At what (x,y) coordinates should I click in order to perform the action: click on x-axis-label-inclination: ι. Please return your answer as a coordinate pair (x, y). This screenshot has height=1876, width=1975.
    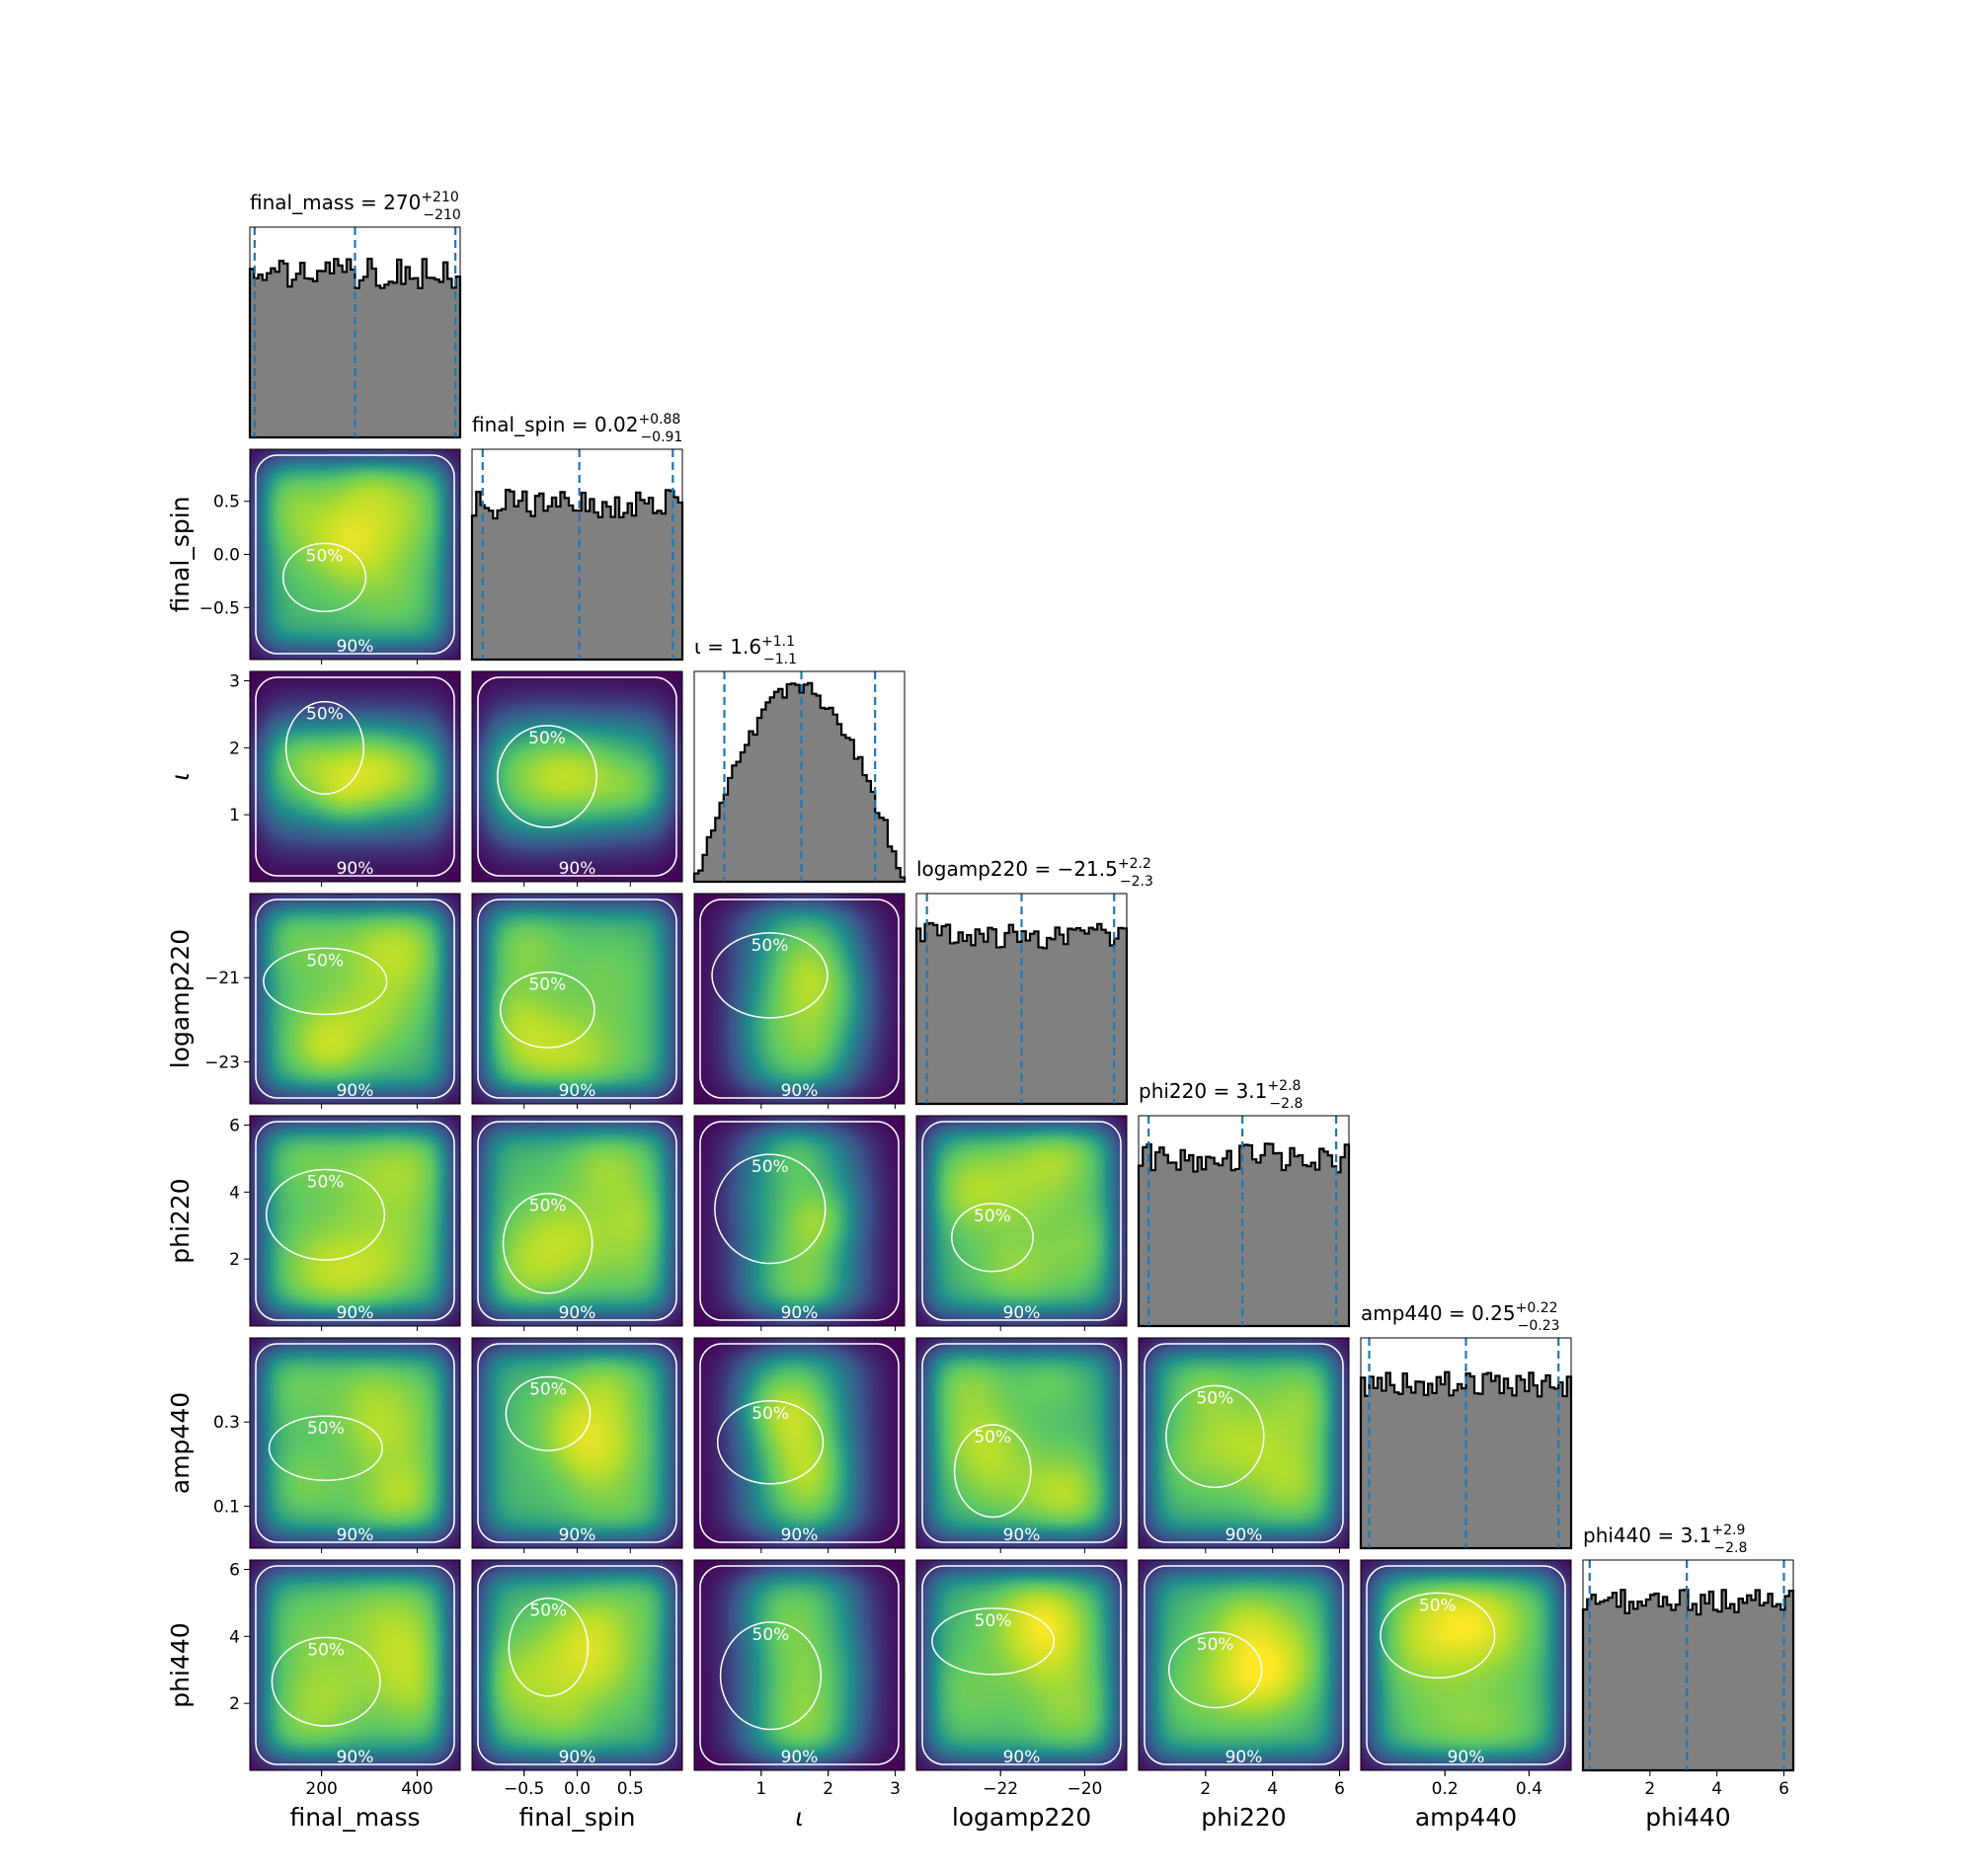
    Looking at the image, I should click on (799, 1817).